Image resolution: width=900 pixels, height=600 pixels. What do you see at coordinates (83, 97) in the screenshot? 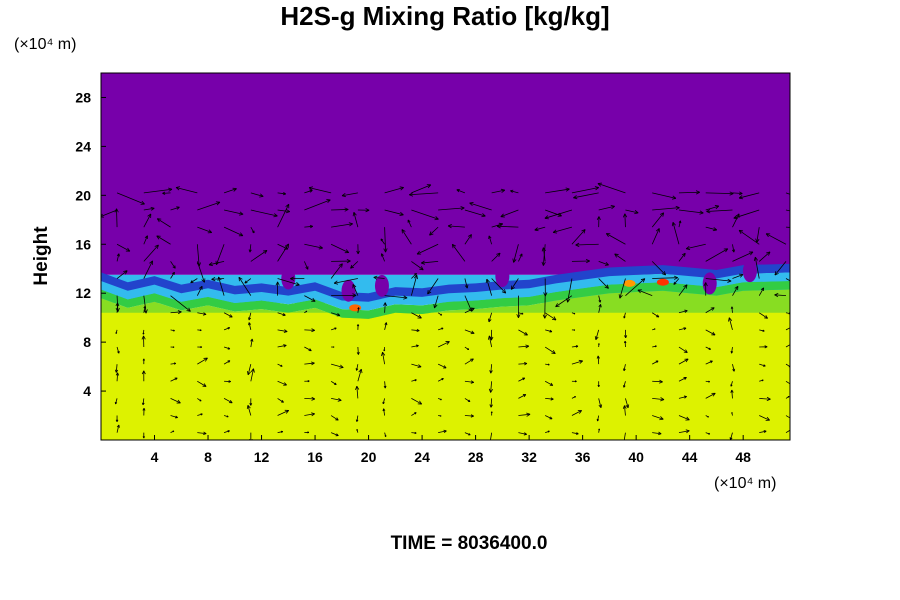
I see `y-tick-label: 28` at bounding box center [83, 97].